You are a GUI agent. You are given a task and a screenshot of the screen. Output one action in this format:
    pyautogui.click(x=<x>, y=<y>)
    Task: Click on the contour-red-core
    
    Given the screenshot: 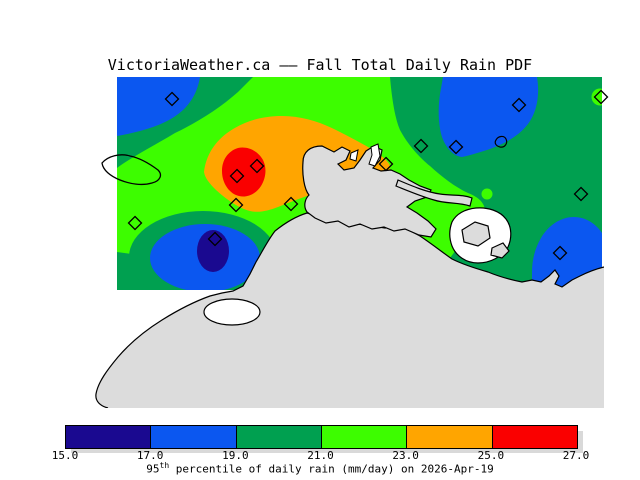 What is the action you would take?
    pyautogui.click(x=244, y=172)
    